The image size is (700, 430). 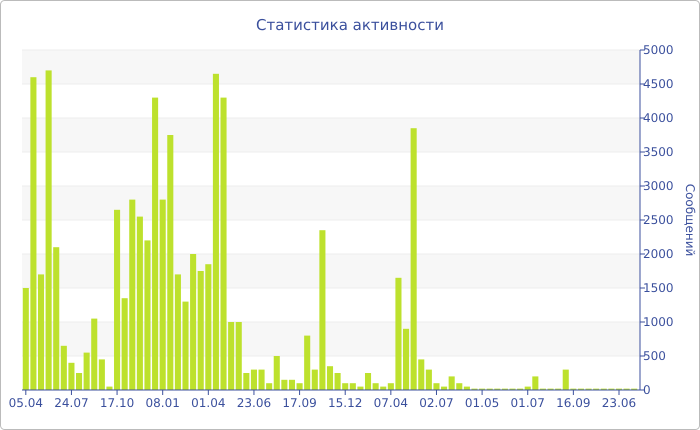 I want to click on x-tick-label: 24.07, so click(x=71, y=403).